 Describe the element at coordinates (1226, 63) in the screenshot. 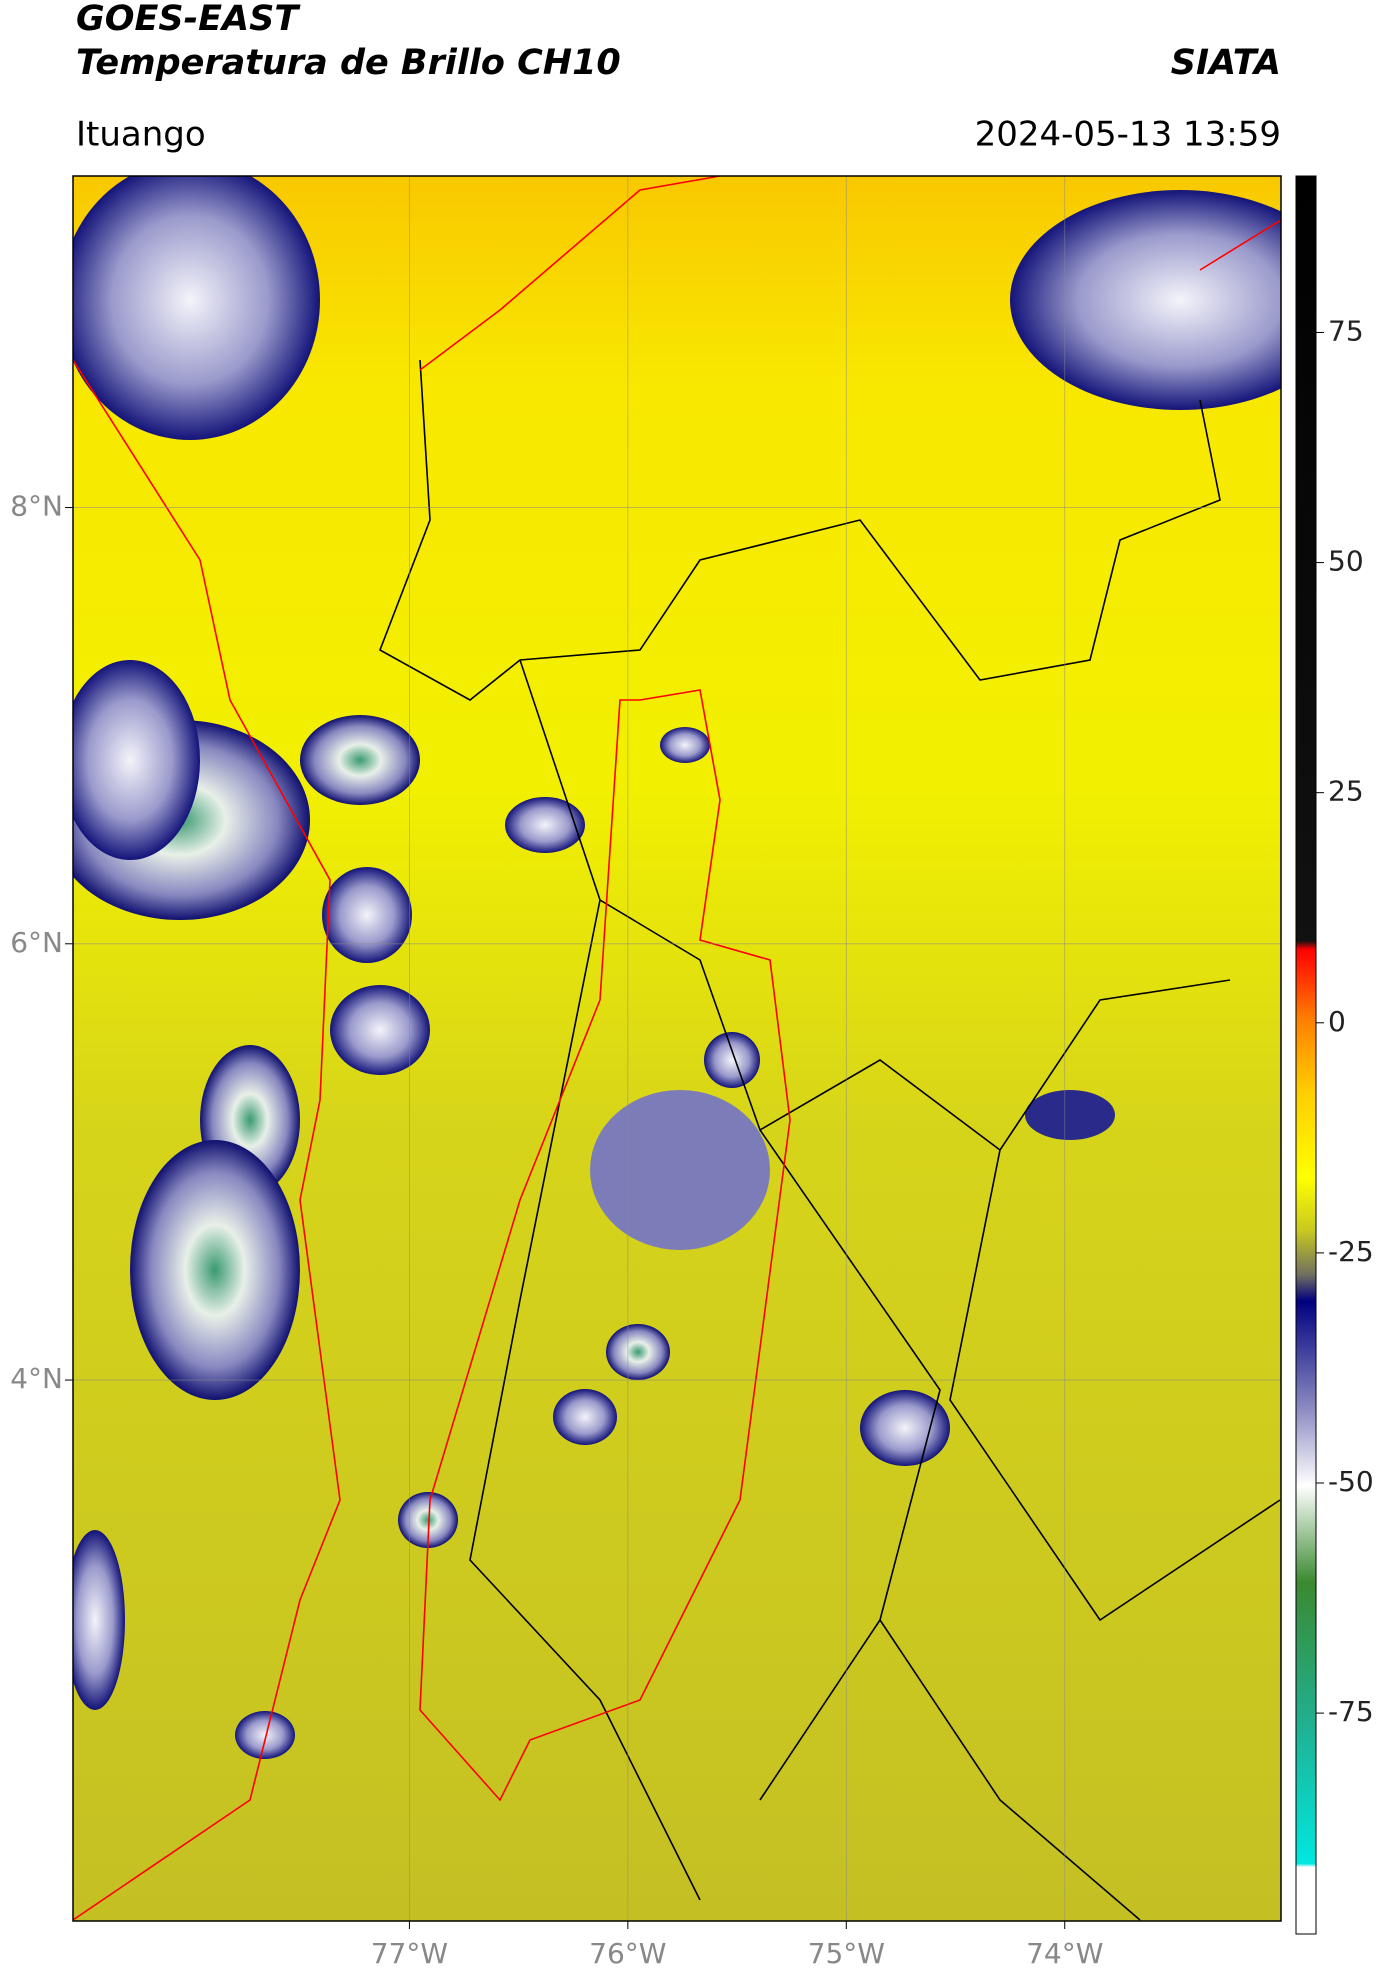

I see `brand: SIATA` at that location.